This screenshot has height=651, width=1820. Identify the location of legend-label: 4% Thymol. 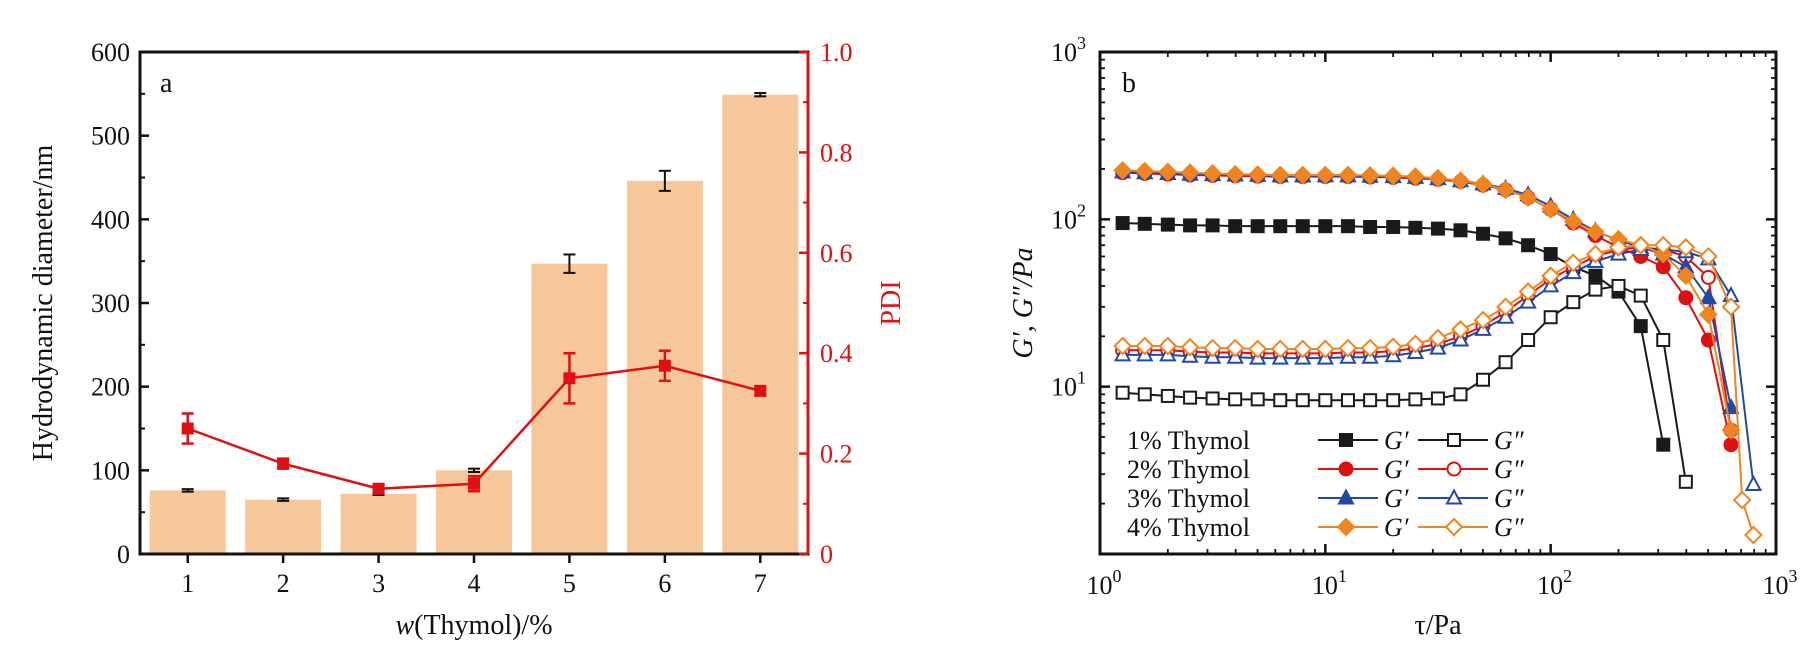
(1188, 527).